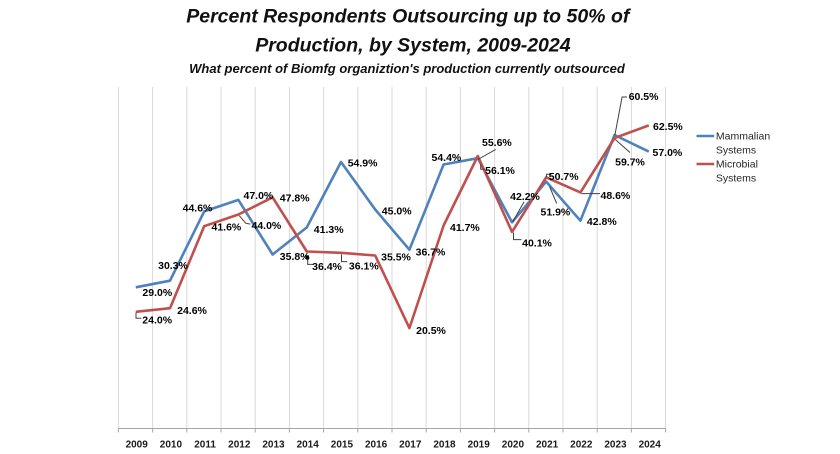  I want to click on svg-text: 59.7%, so click(630, 163).